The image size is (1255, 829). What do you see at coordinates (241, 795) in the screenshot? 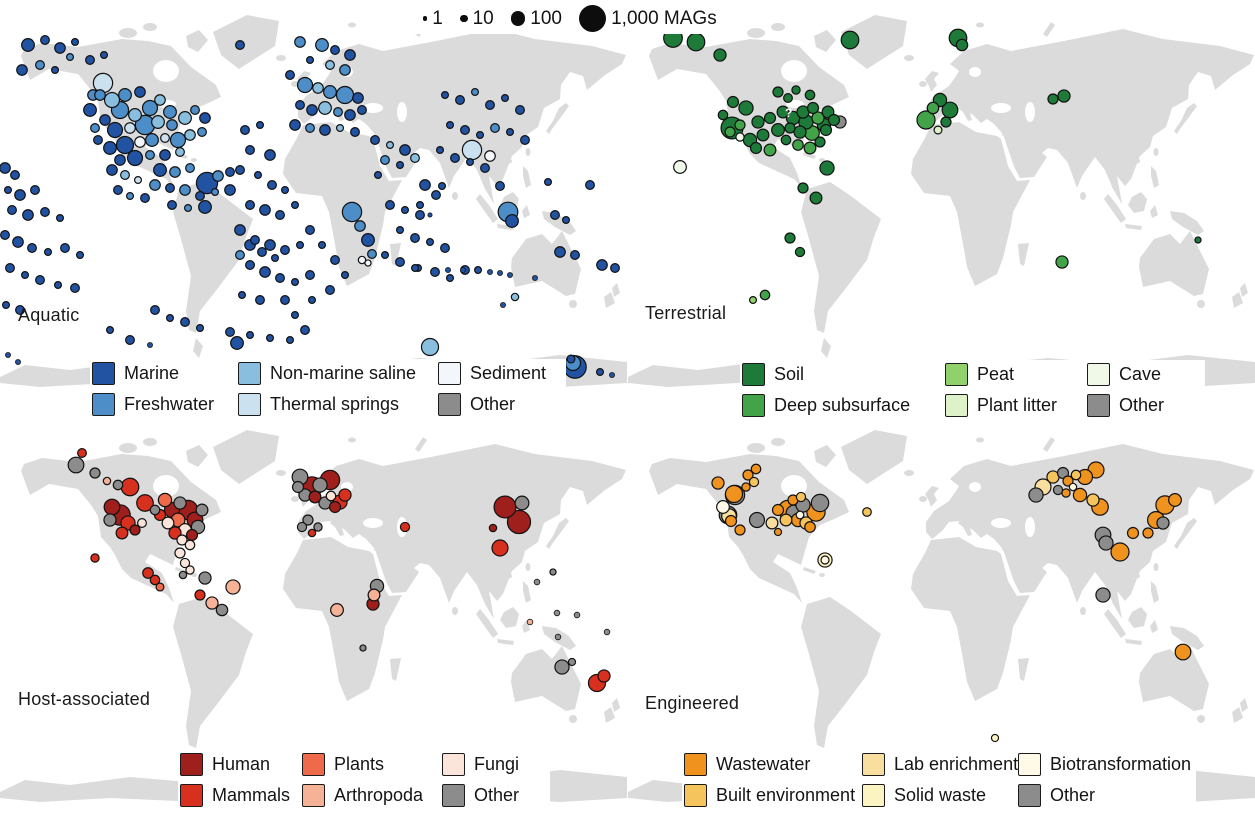
I see `legend-item-mammals: Mammals` at bounding box center [241, 795].